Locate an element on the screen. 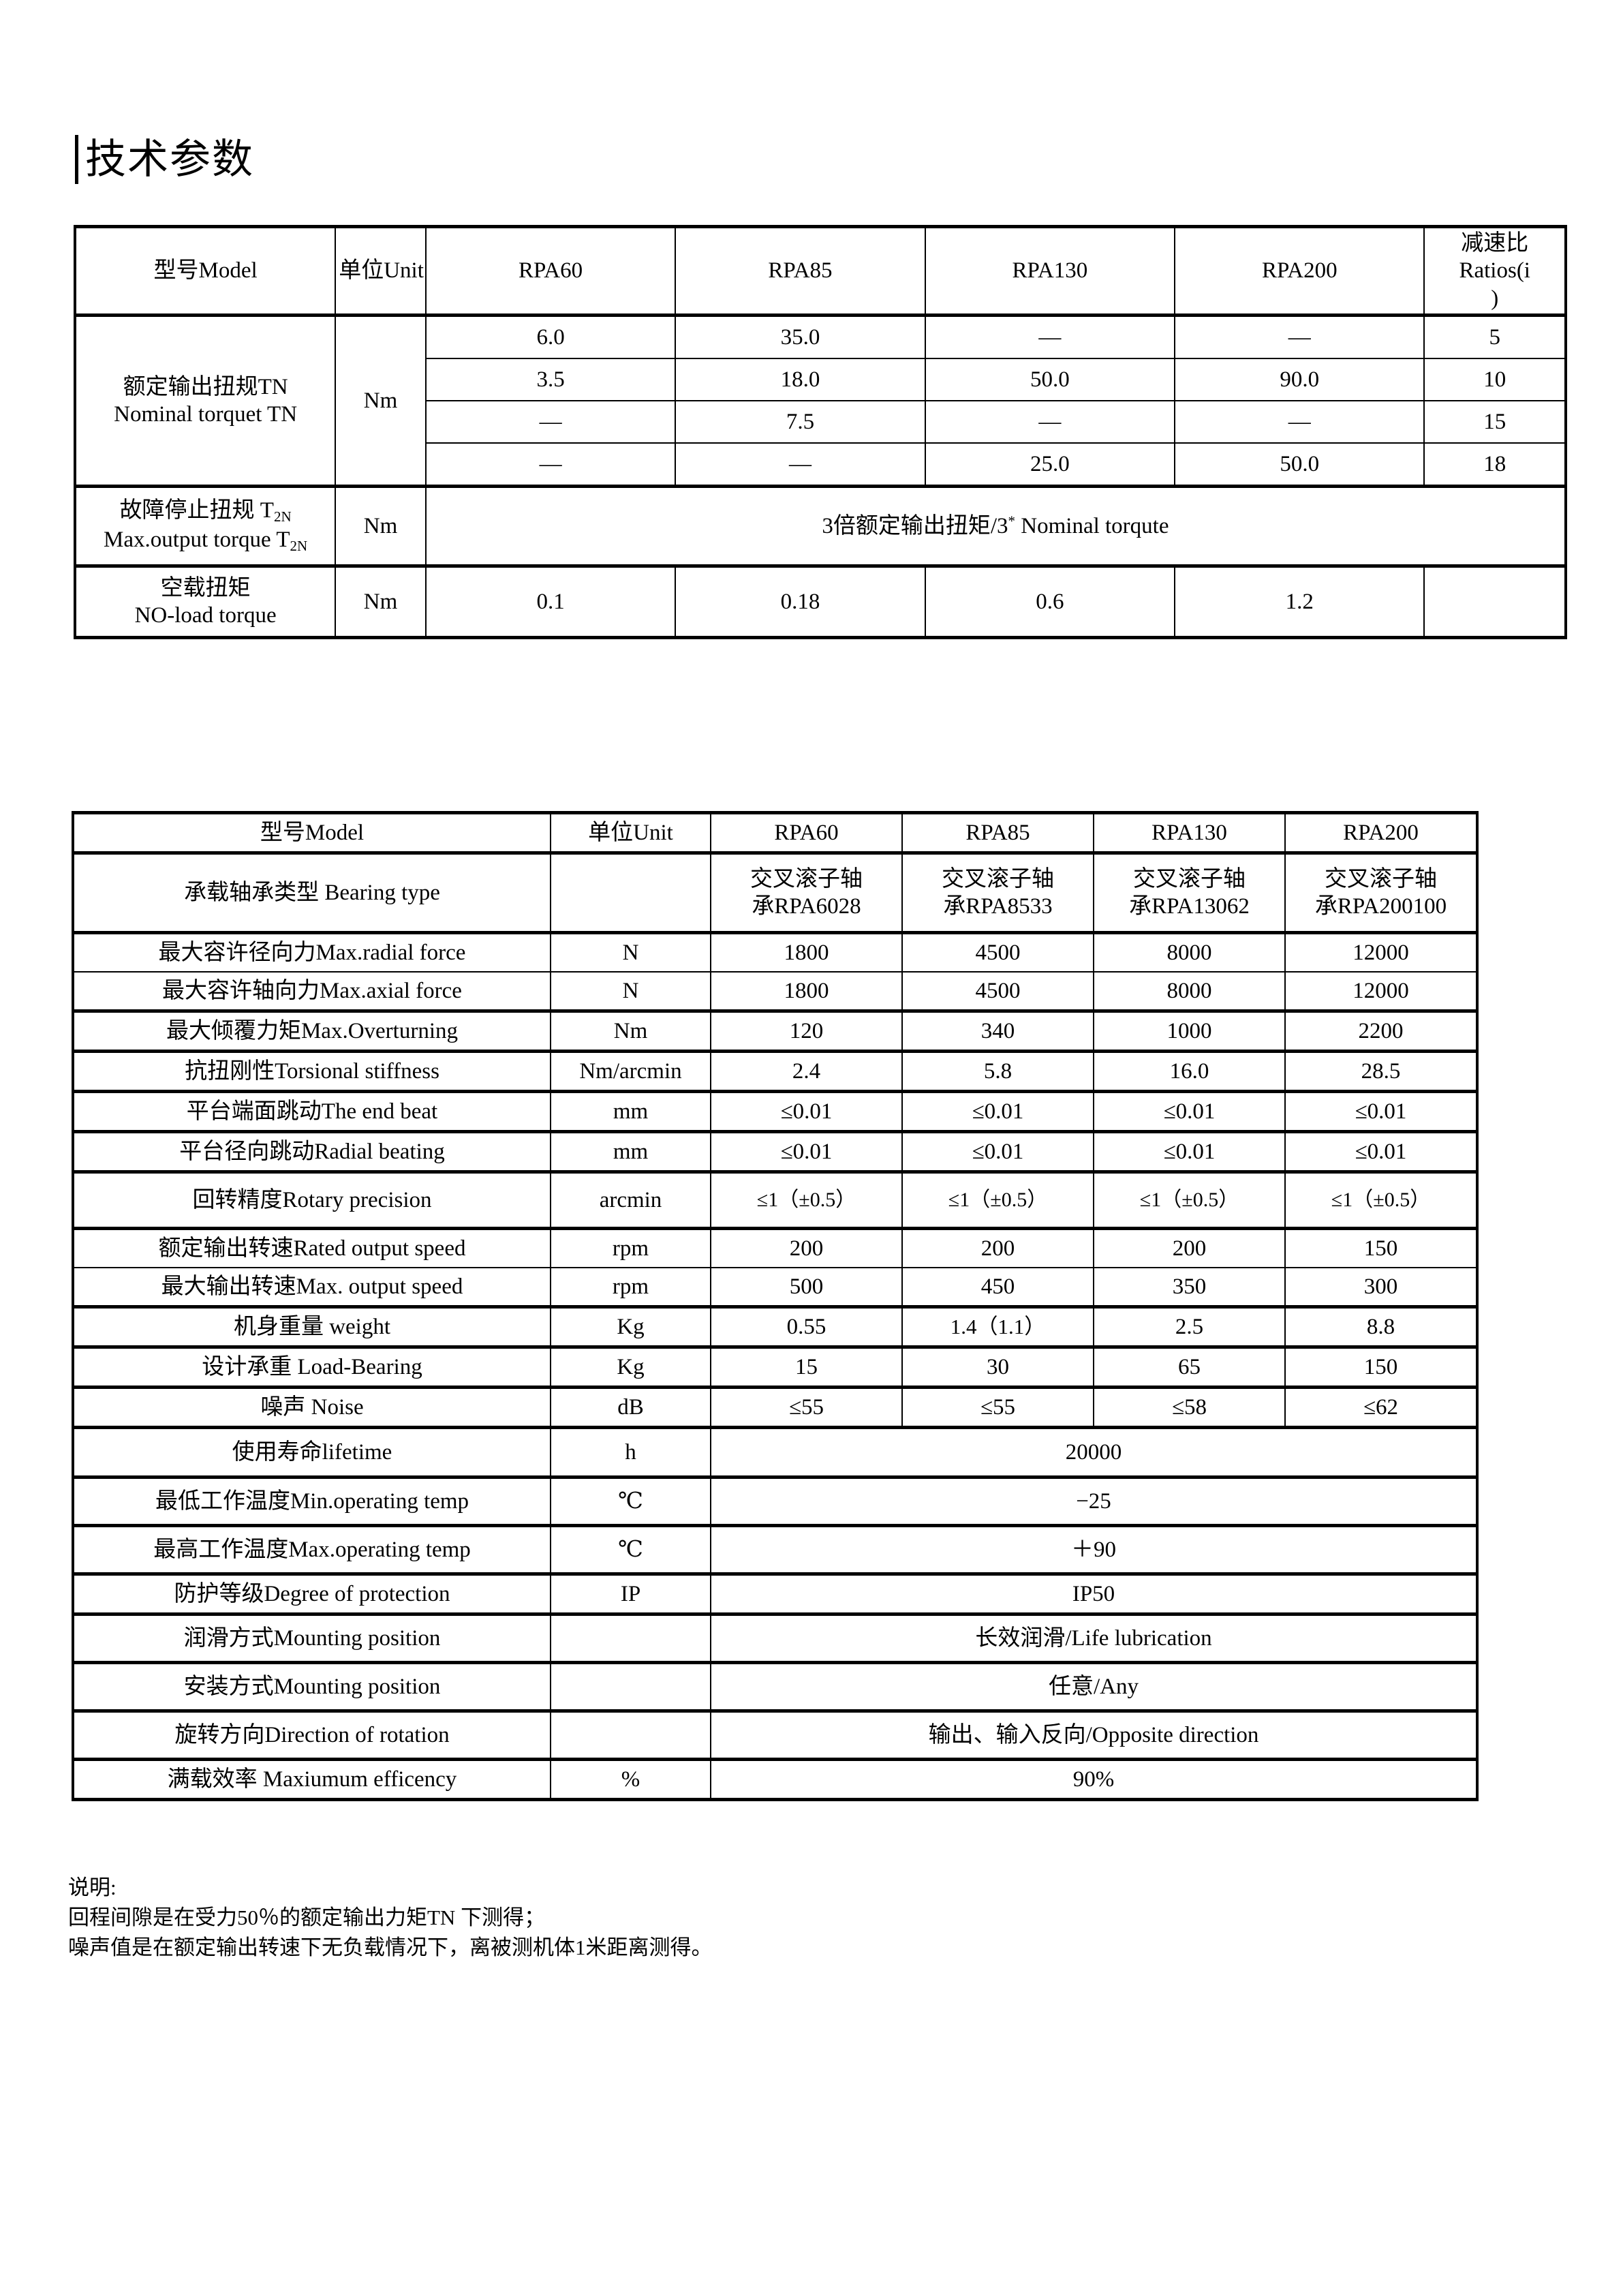  cell-merged-value: IP50 is located at coordinates (1094, 1593).